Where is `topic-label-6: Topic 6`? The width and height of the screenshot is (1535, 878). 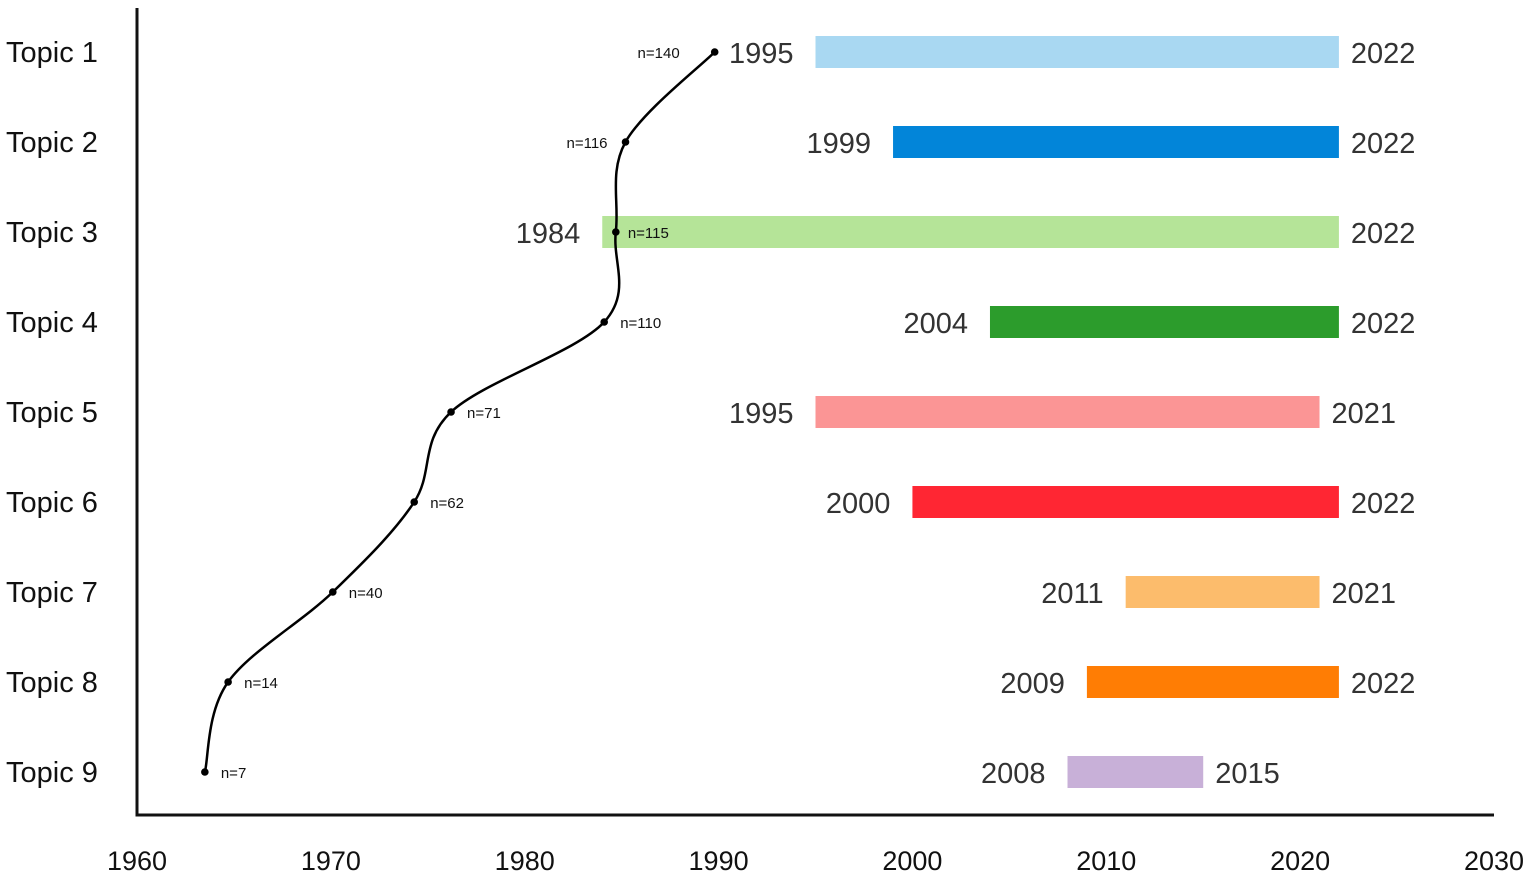 topic-label-6: Topic 6 is located at coordinates (52, 503).